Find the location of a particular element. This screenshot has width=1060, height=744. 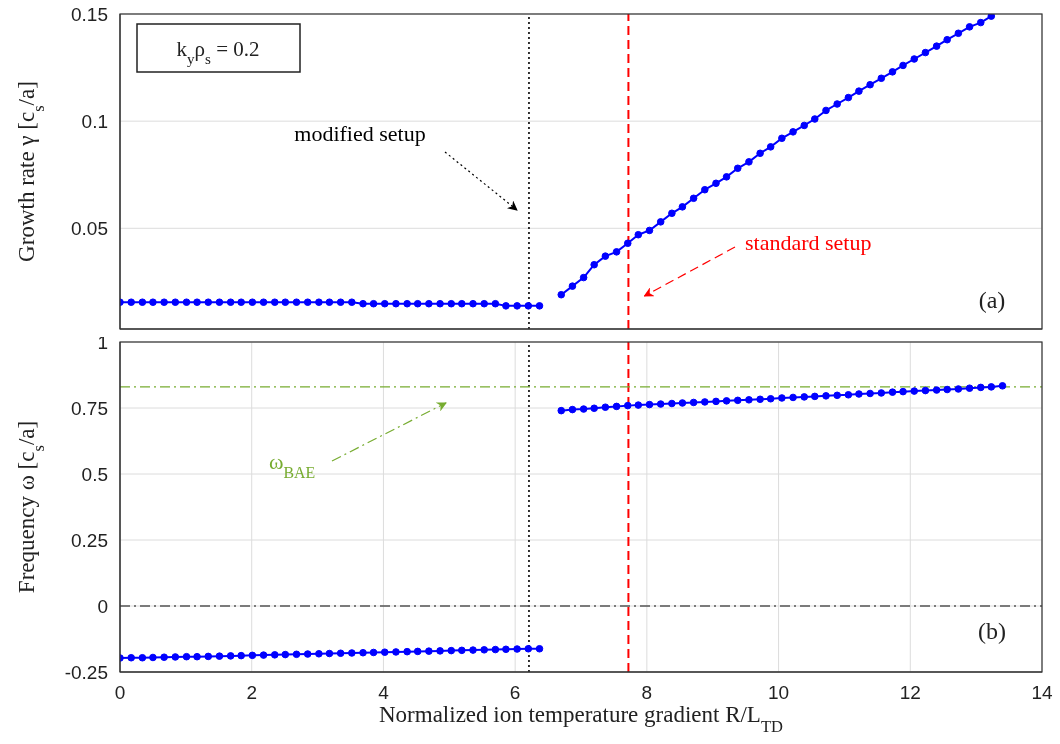

y-tick-label: 0 is located at coordinates (102, 606).